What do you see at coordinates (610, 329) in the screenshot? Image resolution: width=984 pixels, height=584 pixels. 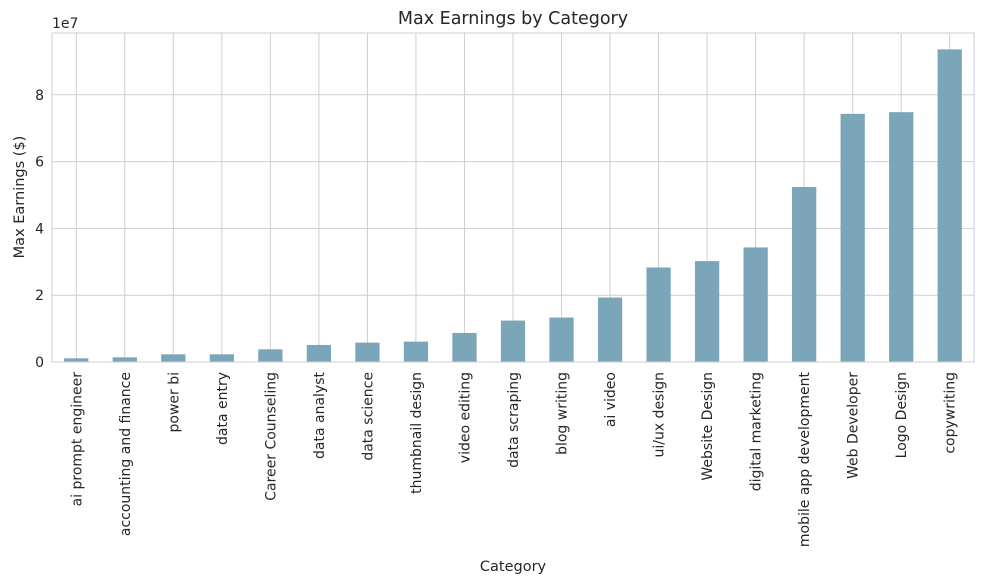 I see `bar-ai-video` at bounding box center [610, 329].